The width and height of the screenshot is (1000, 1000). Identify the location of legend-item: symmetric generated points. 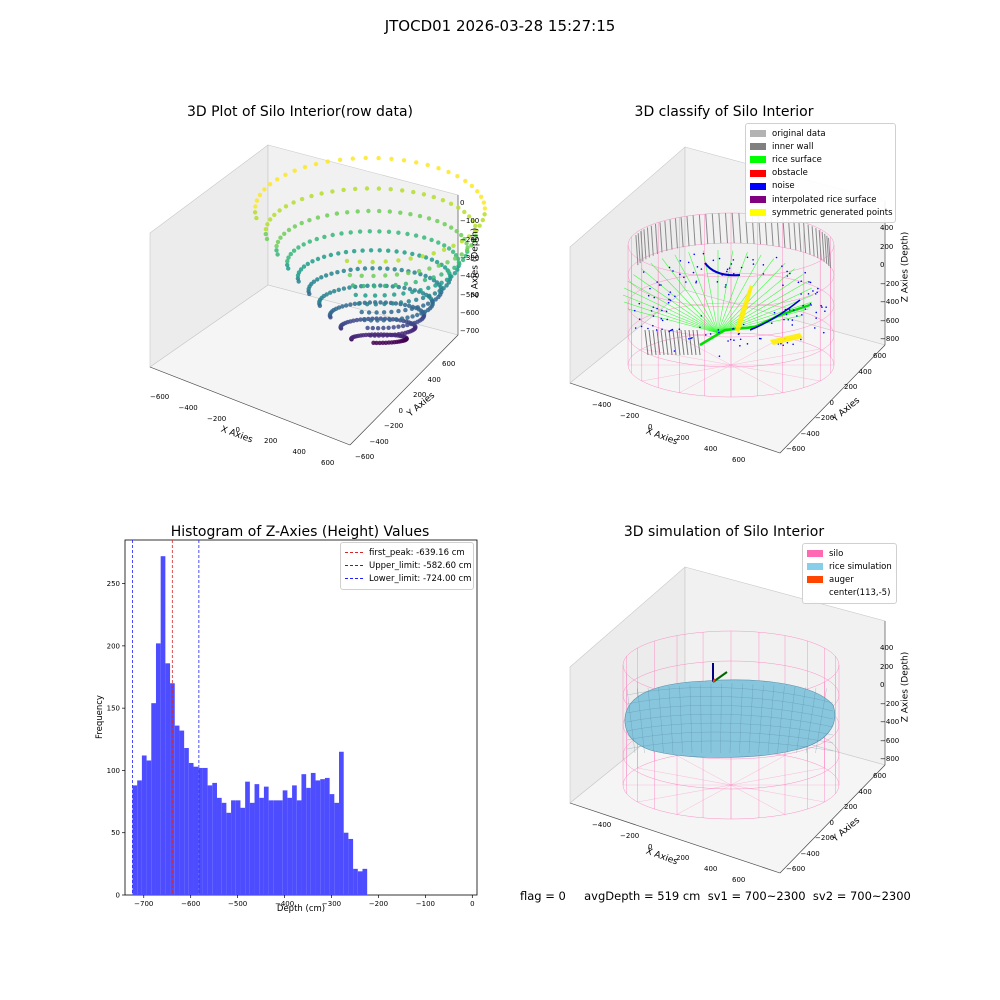
(821, 212).